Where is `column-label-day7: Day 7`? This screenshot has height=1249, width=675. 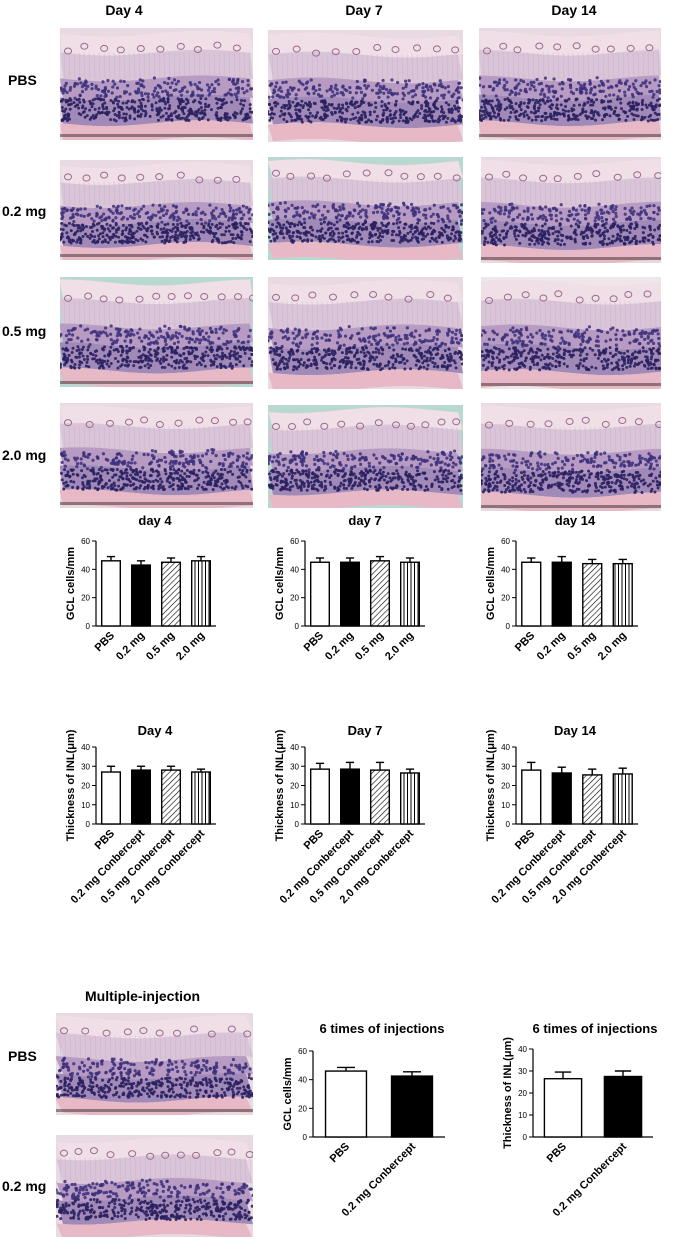 column-label-day7: Day 7 is located at coordinates (364, 10).